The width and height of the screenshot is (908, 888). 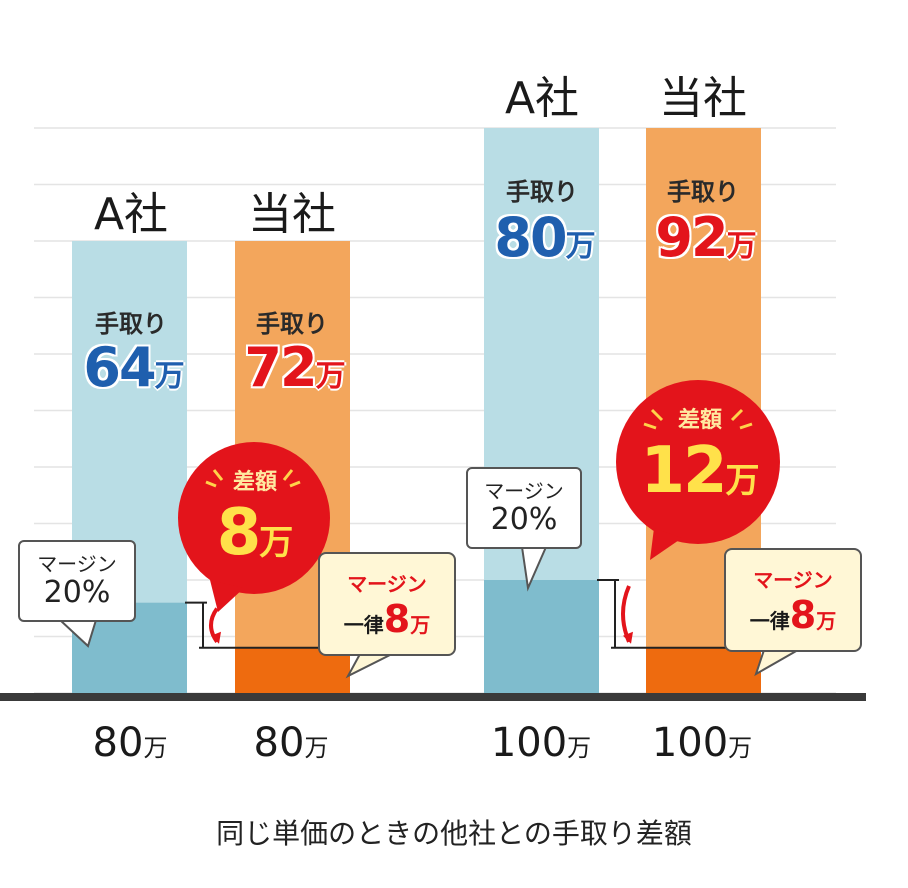 What do you see at coordinates (703, 192) in the screenshot?
I see `takehome-label-own-100: 手取り` at bounding box center [703, 192].